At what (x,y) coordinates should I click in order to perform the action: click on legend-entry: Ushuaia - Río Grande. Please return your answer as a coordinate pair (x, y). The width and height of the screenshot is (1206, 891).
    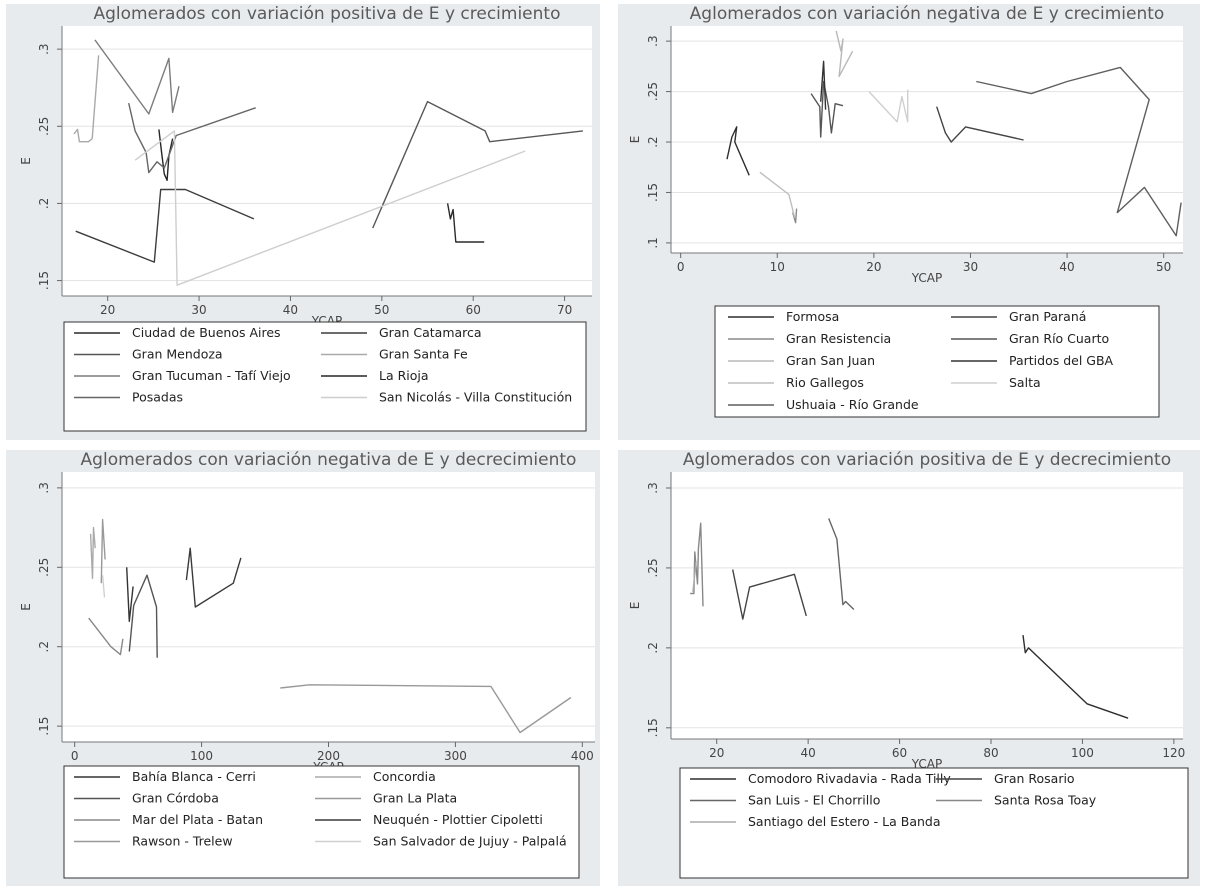
    Looking at the image, I should click on (852, 404).